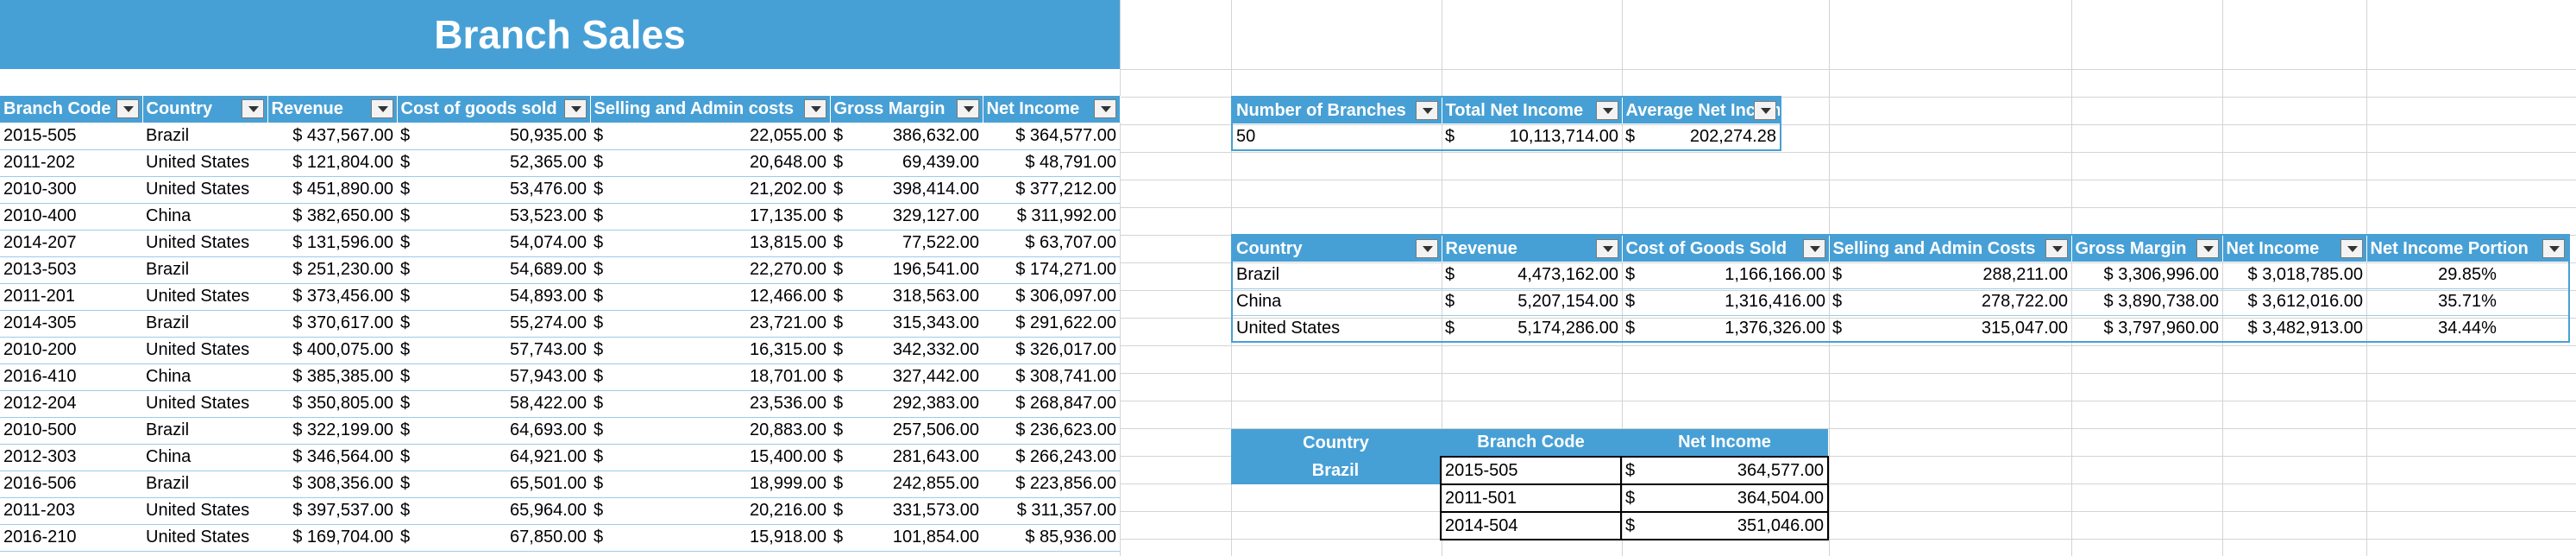  Describe the element at coordinates (493, 511) in the screenshot. I see `cell: $65,964.00` at that location.